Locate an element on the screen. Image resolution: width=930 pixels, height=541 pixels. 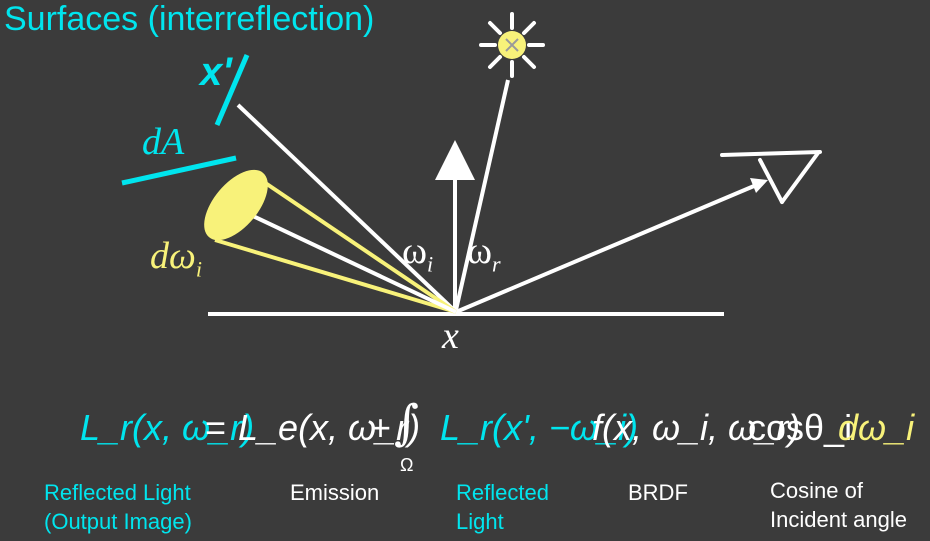
eye-icon is located at coordinates (771, 177).